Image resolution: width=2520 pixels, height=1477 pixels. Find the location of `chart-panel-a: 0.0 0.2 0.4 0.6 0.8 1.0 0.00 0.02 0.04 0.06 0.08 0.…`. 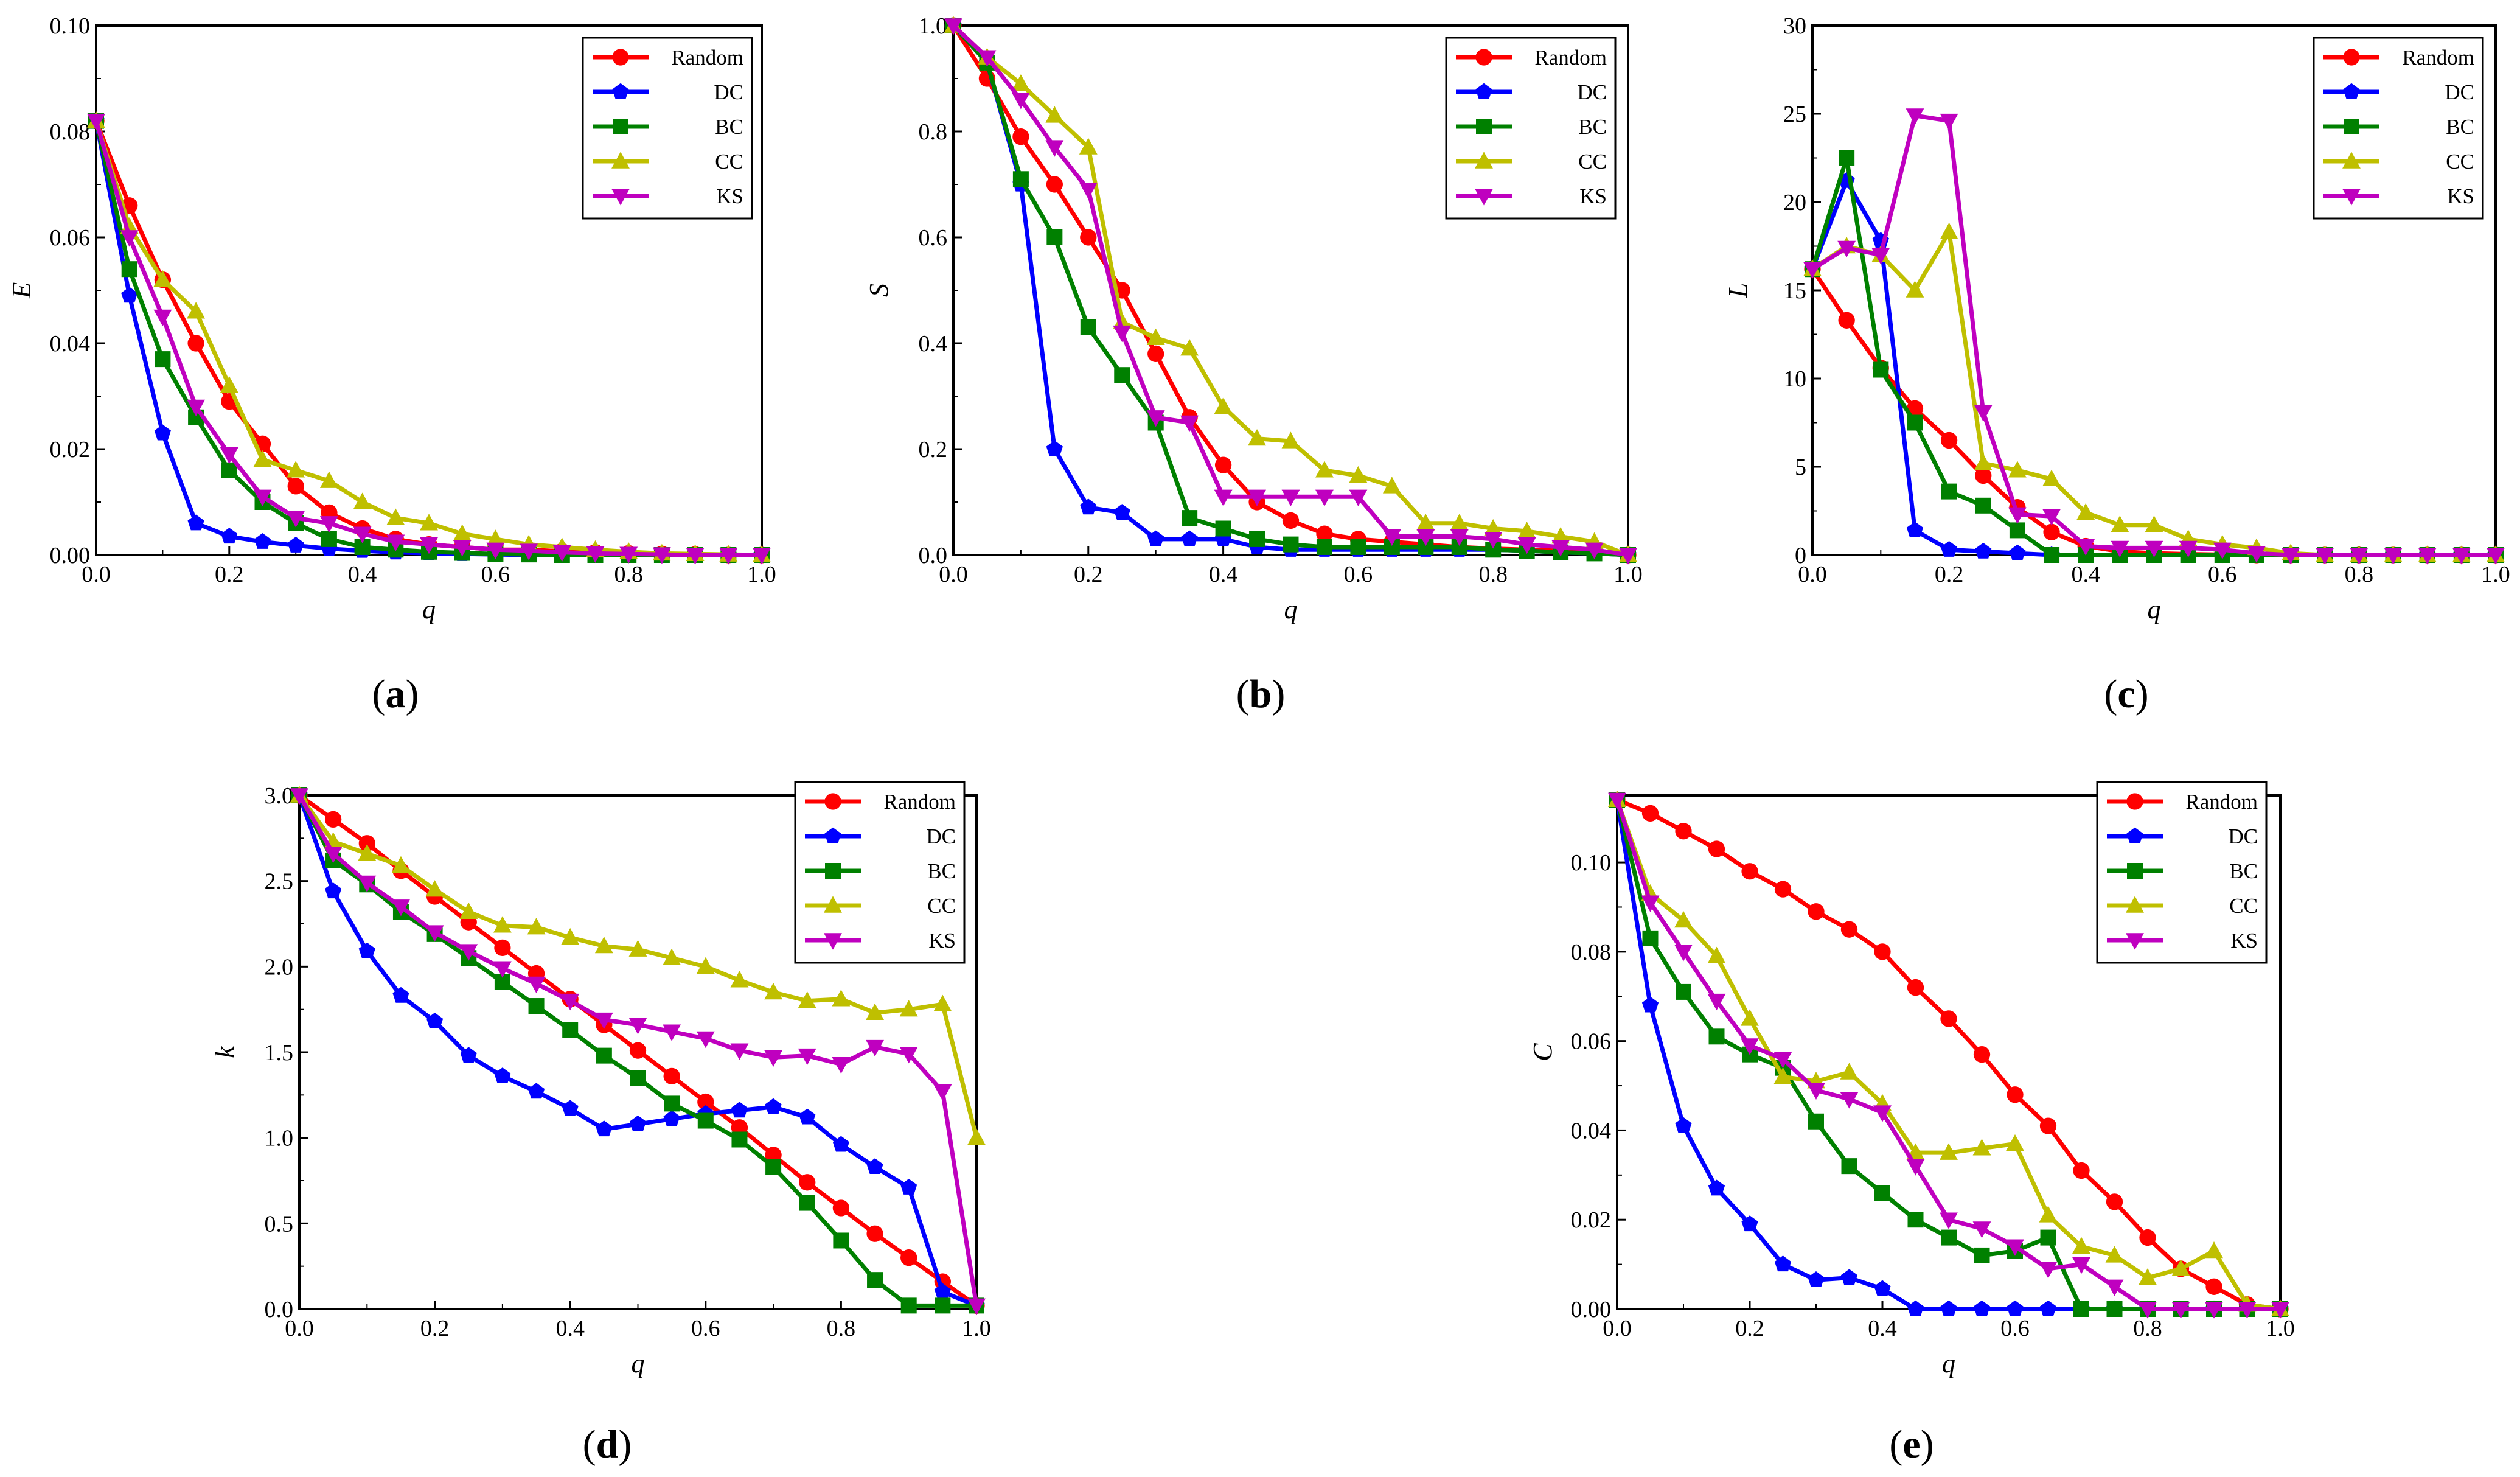

chart-panel-a: 0.0 0.2 0.4 0.6 0.8 1.0 0.00 0.02 0.04 0.06 0.08 0.… is located at coordinates (391, 364).